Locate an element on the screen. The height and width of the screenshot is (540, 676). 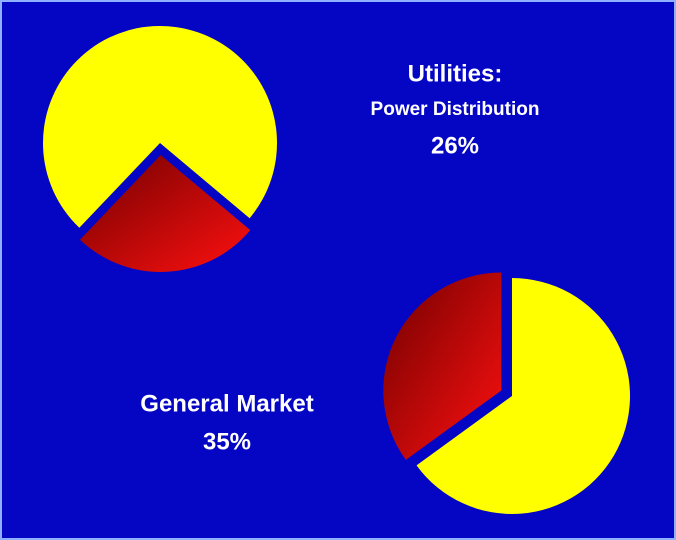
chart-subtitle: Power Distribution is located at coordinates (455, 109).